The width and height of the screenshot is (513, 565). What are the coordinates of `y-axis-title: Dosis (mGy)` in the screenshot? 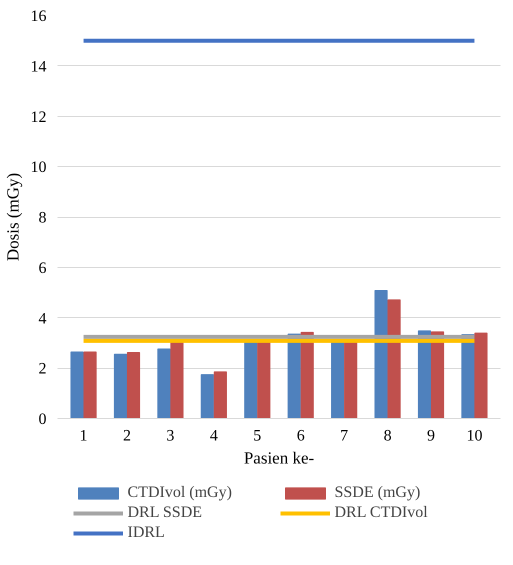 It's located at (13, 217).